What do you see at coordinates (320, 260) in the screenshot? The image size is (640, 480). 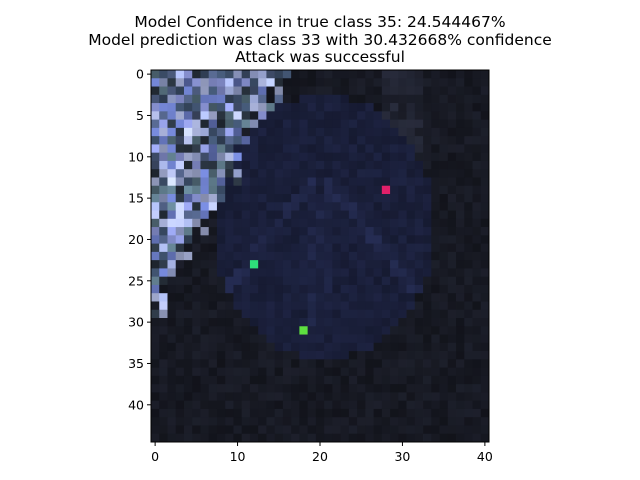 I see `perturbed-pixels` at bounding box center [320, 260].